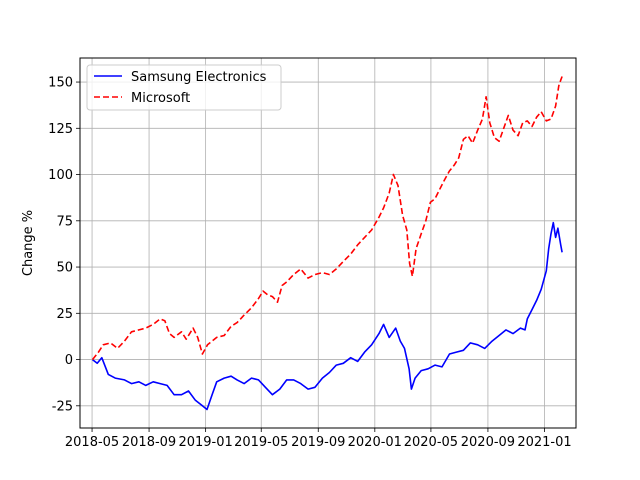  I want to click on x-tick-label: 2019-05, so click(261, 442).